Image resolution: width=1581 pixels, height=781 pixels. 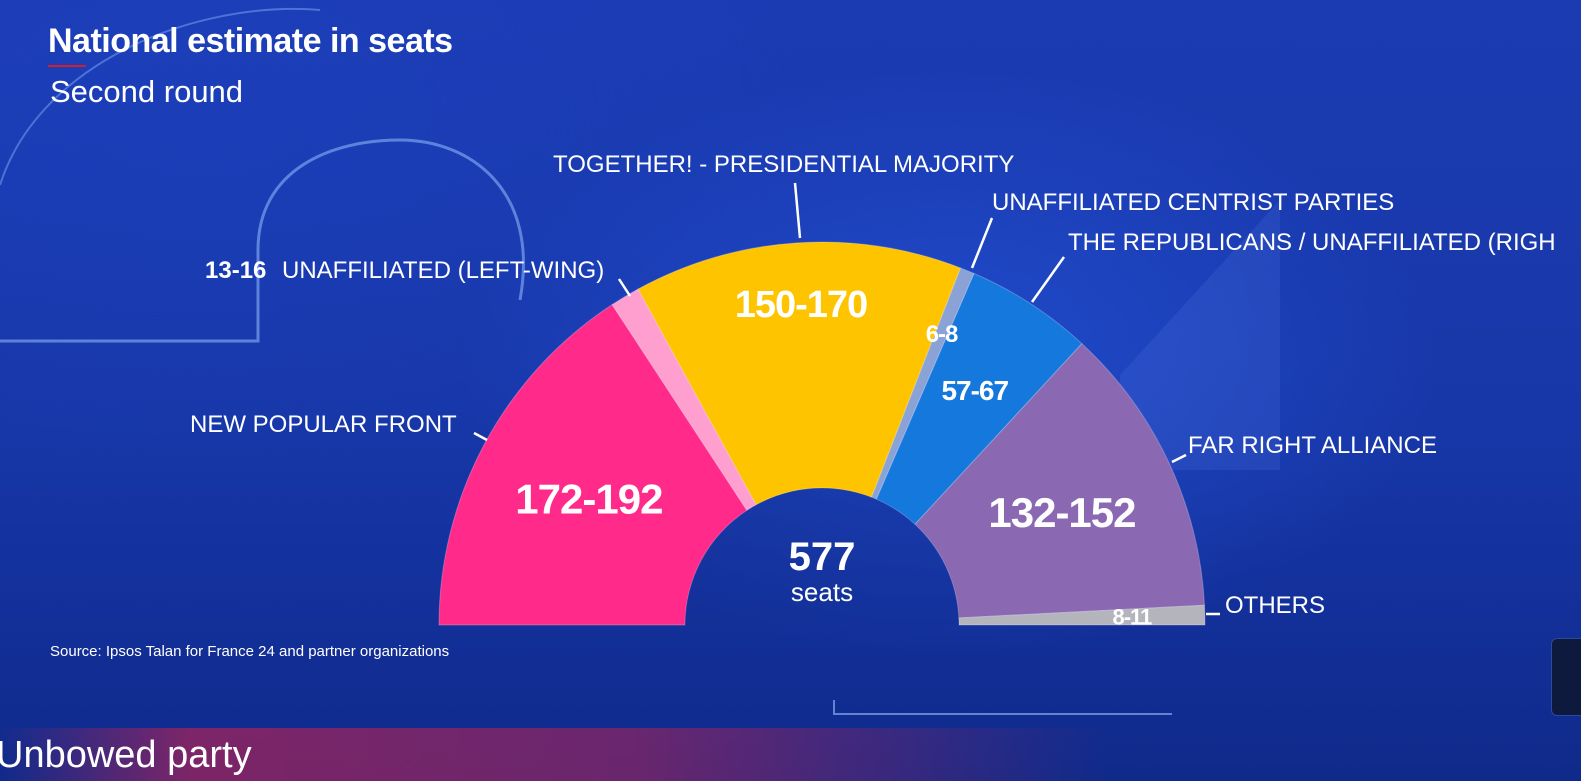 I want to click on total-seats-unit: seats, so click(x=822, y=592).